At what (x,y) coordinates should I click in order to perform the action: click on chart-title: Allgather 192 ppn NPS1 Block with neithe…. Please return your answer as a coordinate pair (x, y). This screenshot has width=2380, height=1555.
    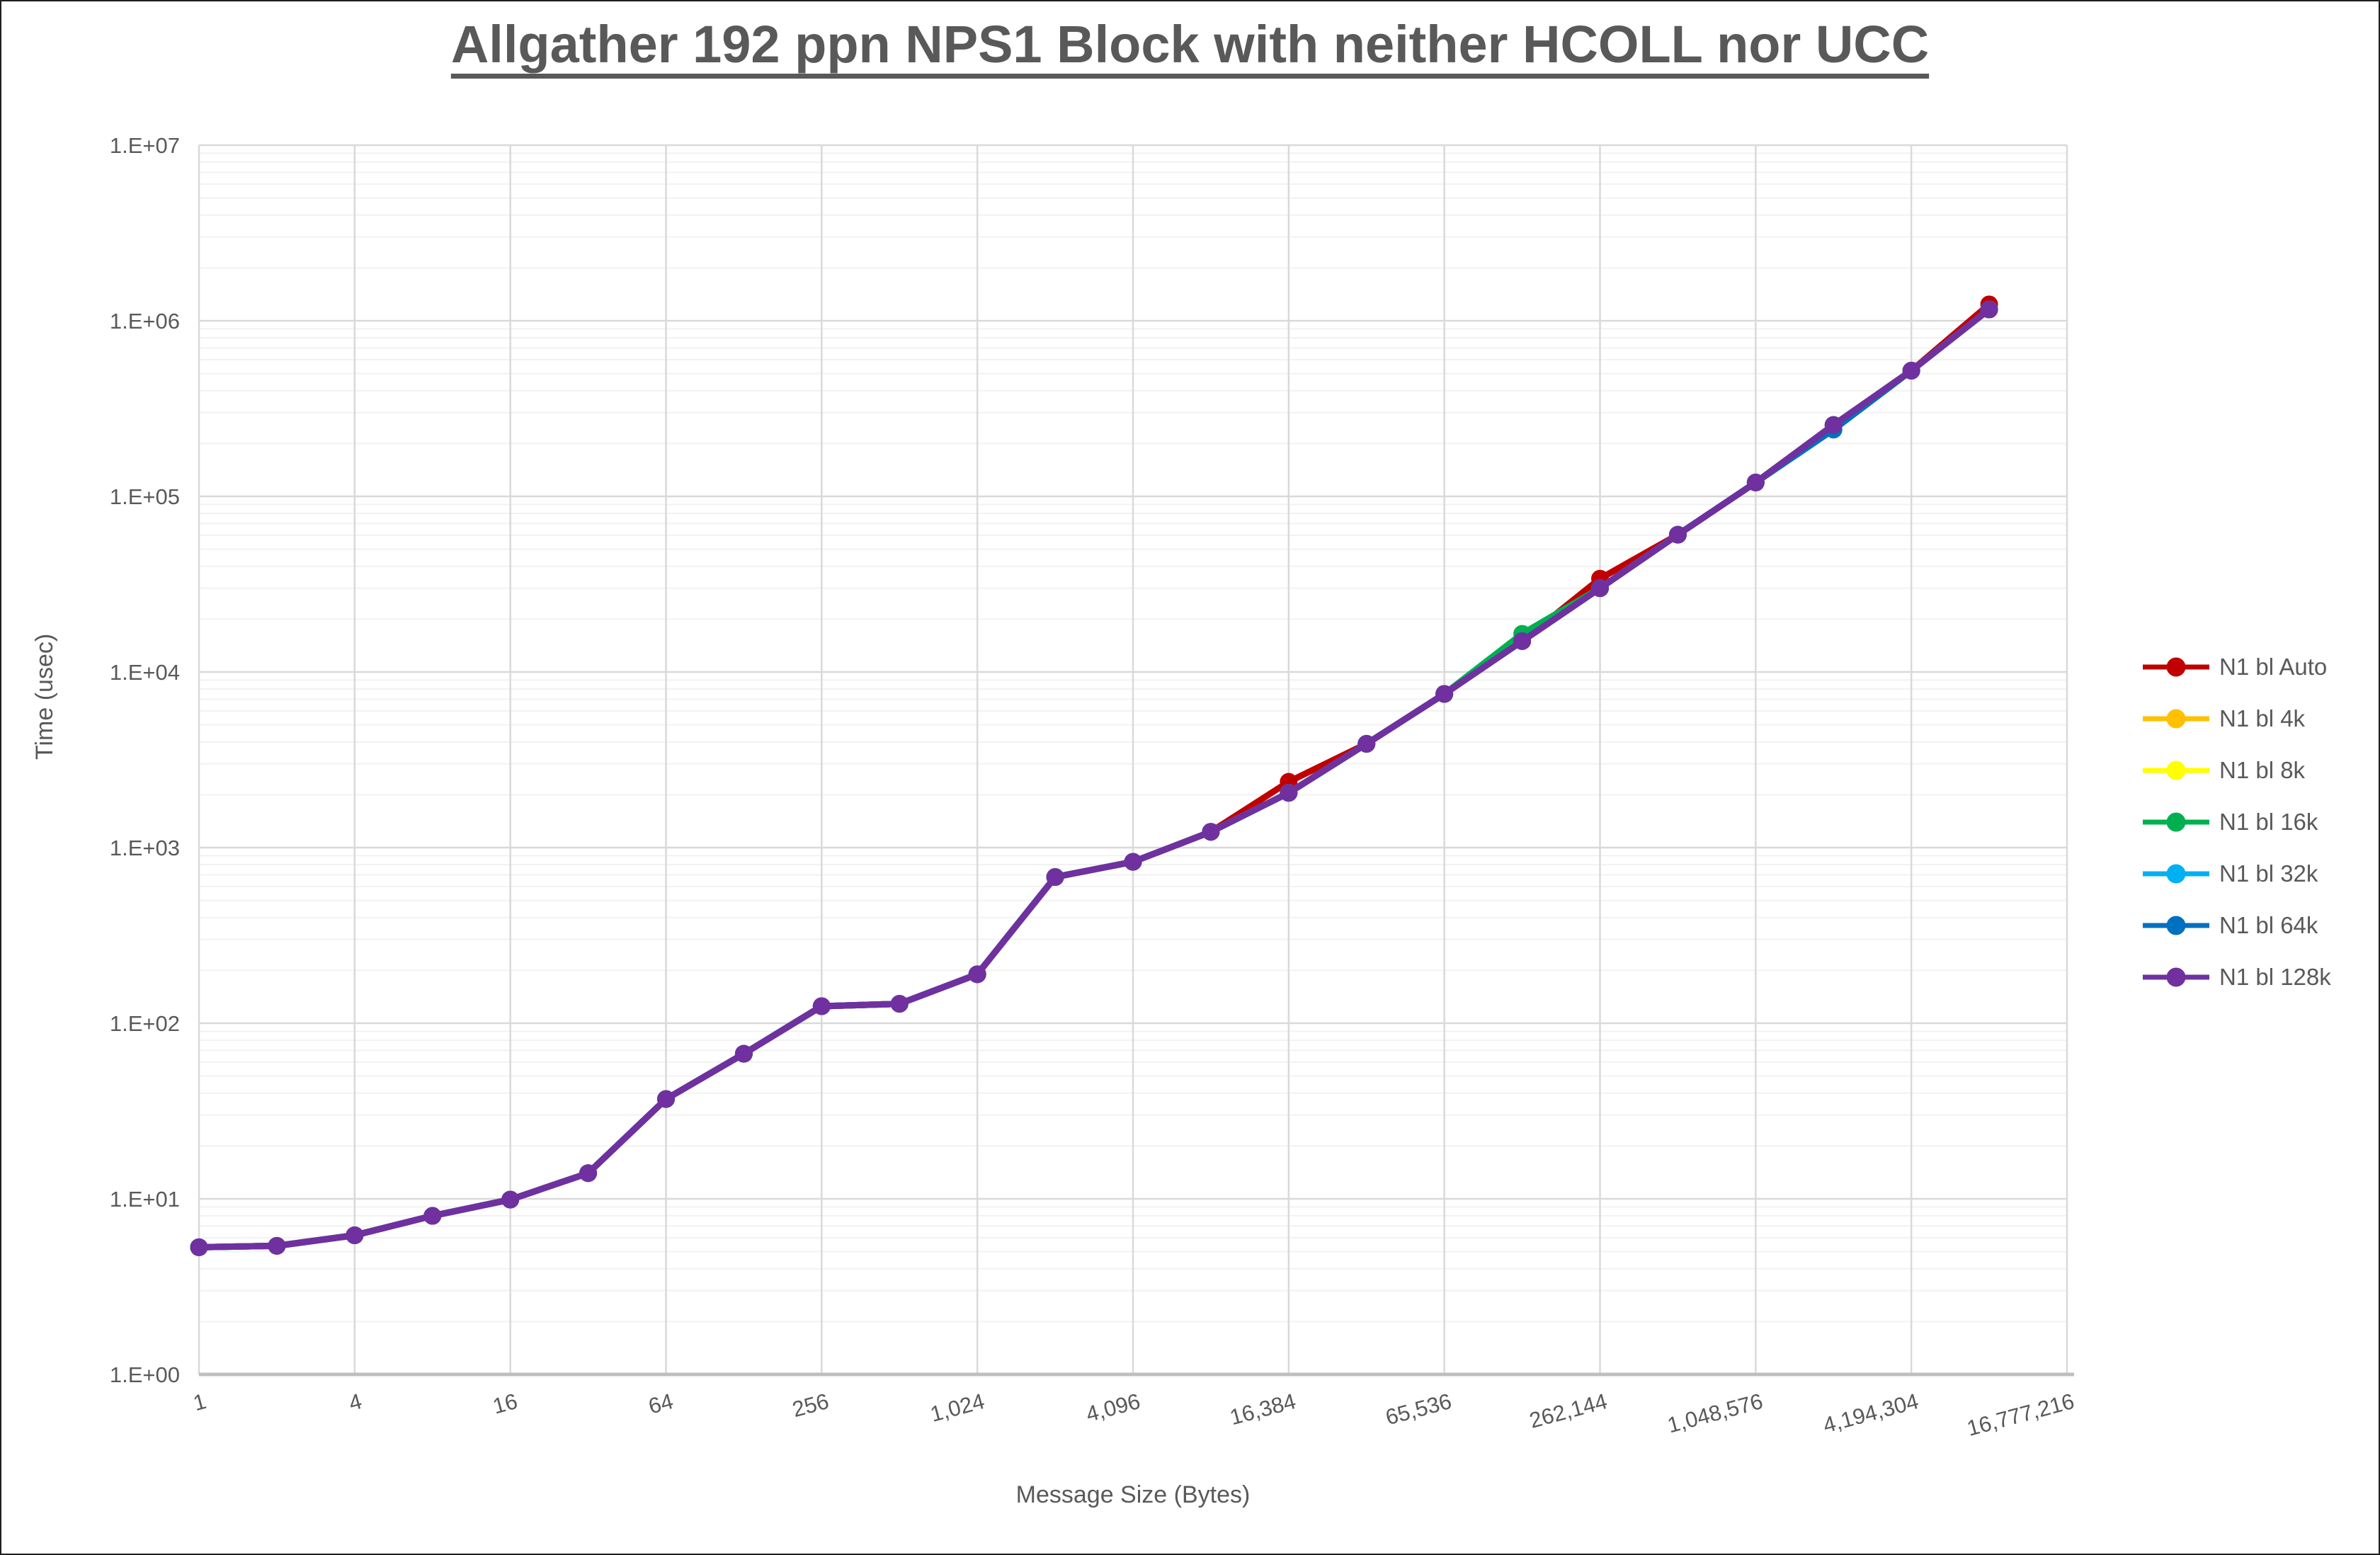
    Looking at the image, I should click on (1190, 44).